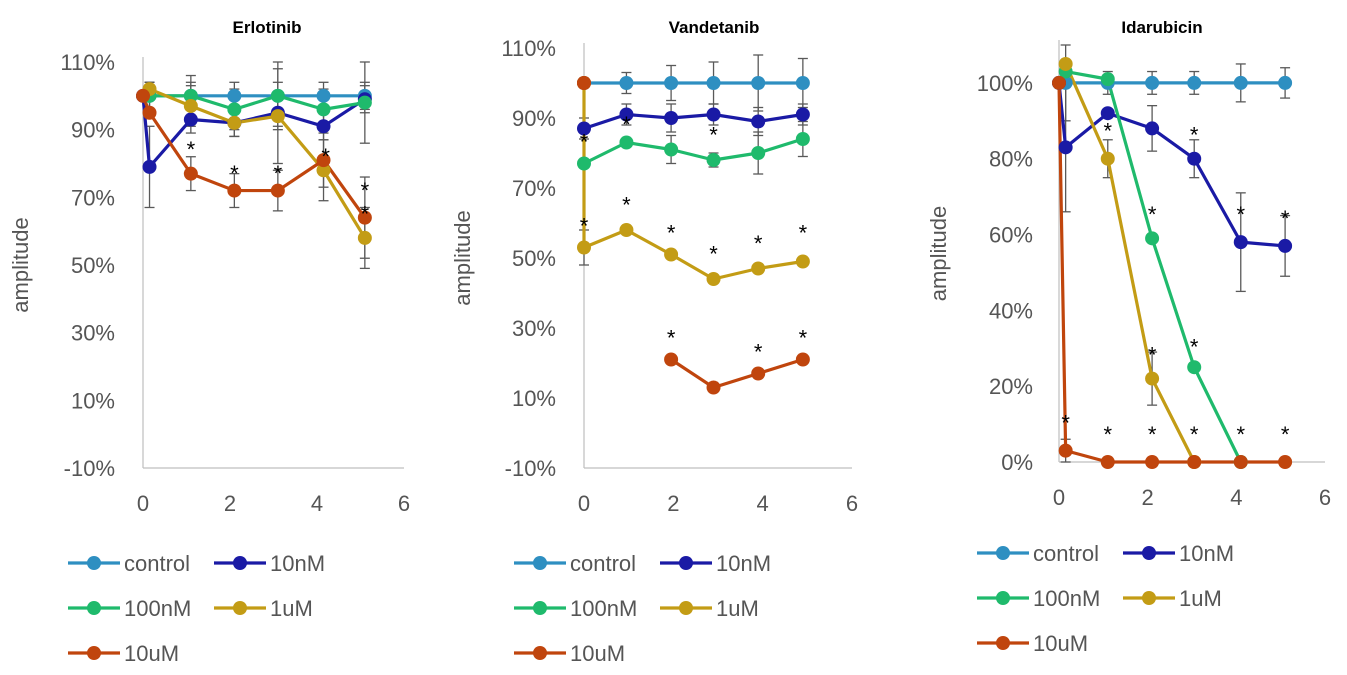  Describe the element at coordinates (693, 151) in the screenshot. I see `series-line-100nM` at that location.